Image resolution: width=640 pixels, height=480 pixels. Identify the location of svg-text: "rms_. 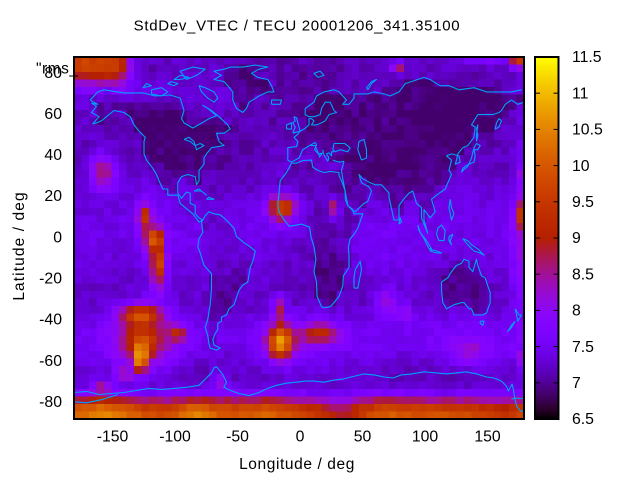
(57, 69).